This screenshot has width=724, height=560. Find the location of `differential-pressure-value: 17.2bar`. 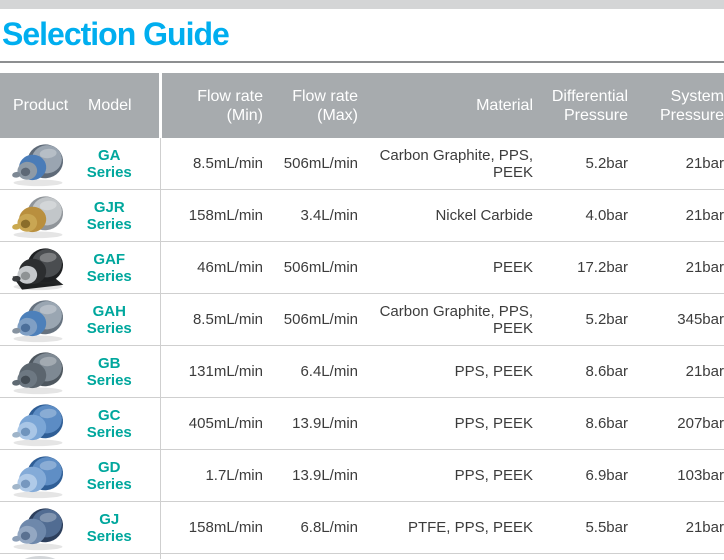

differential-pressure-value: 17.2bar is located at coordinates (580, 267).